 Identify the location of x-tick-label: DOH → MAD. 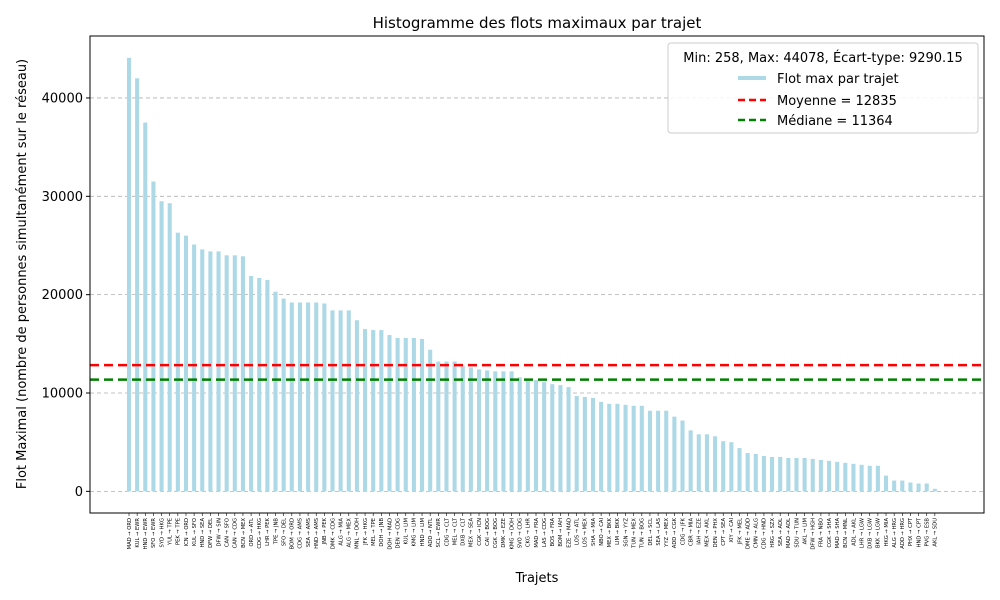
(390, 534).